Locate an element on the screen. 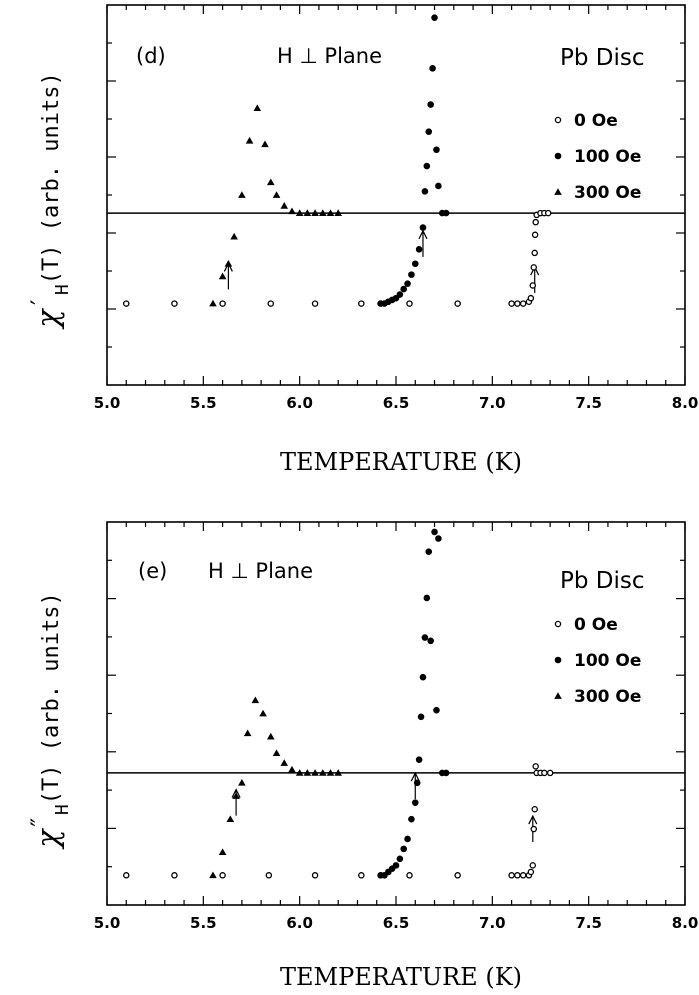 The height and width of the screenshot is (995, 699). x-tick-label: 8.0 is located at coordinates (685, 403).